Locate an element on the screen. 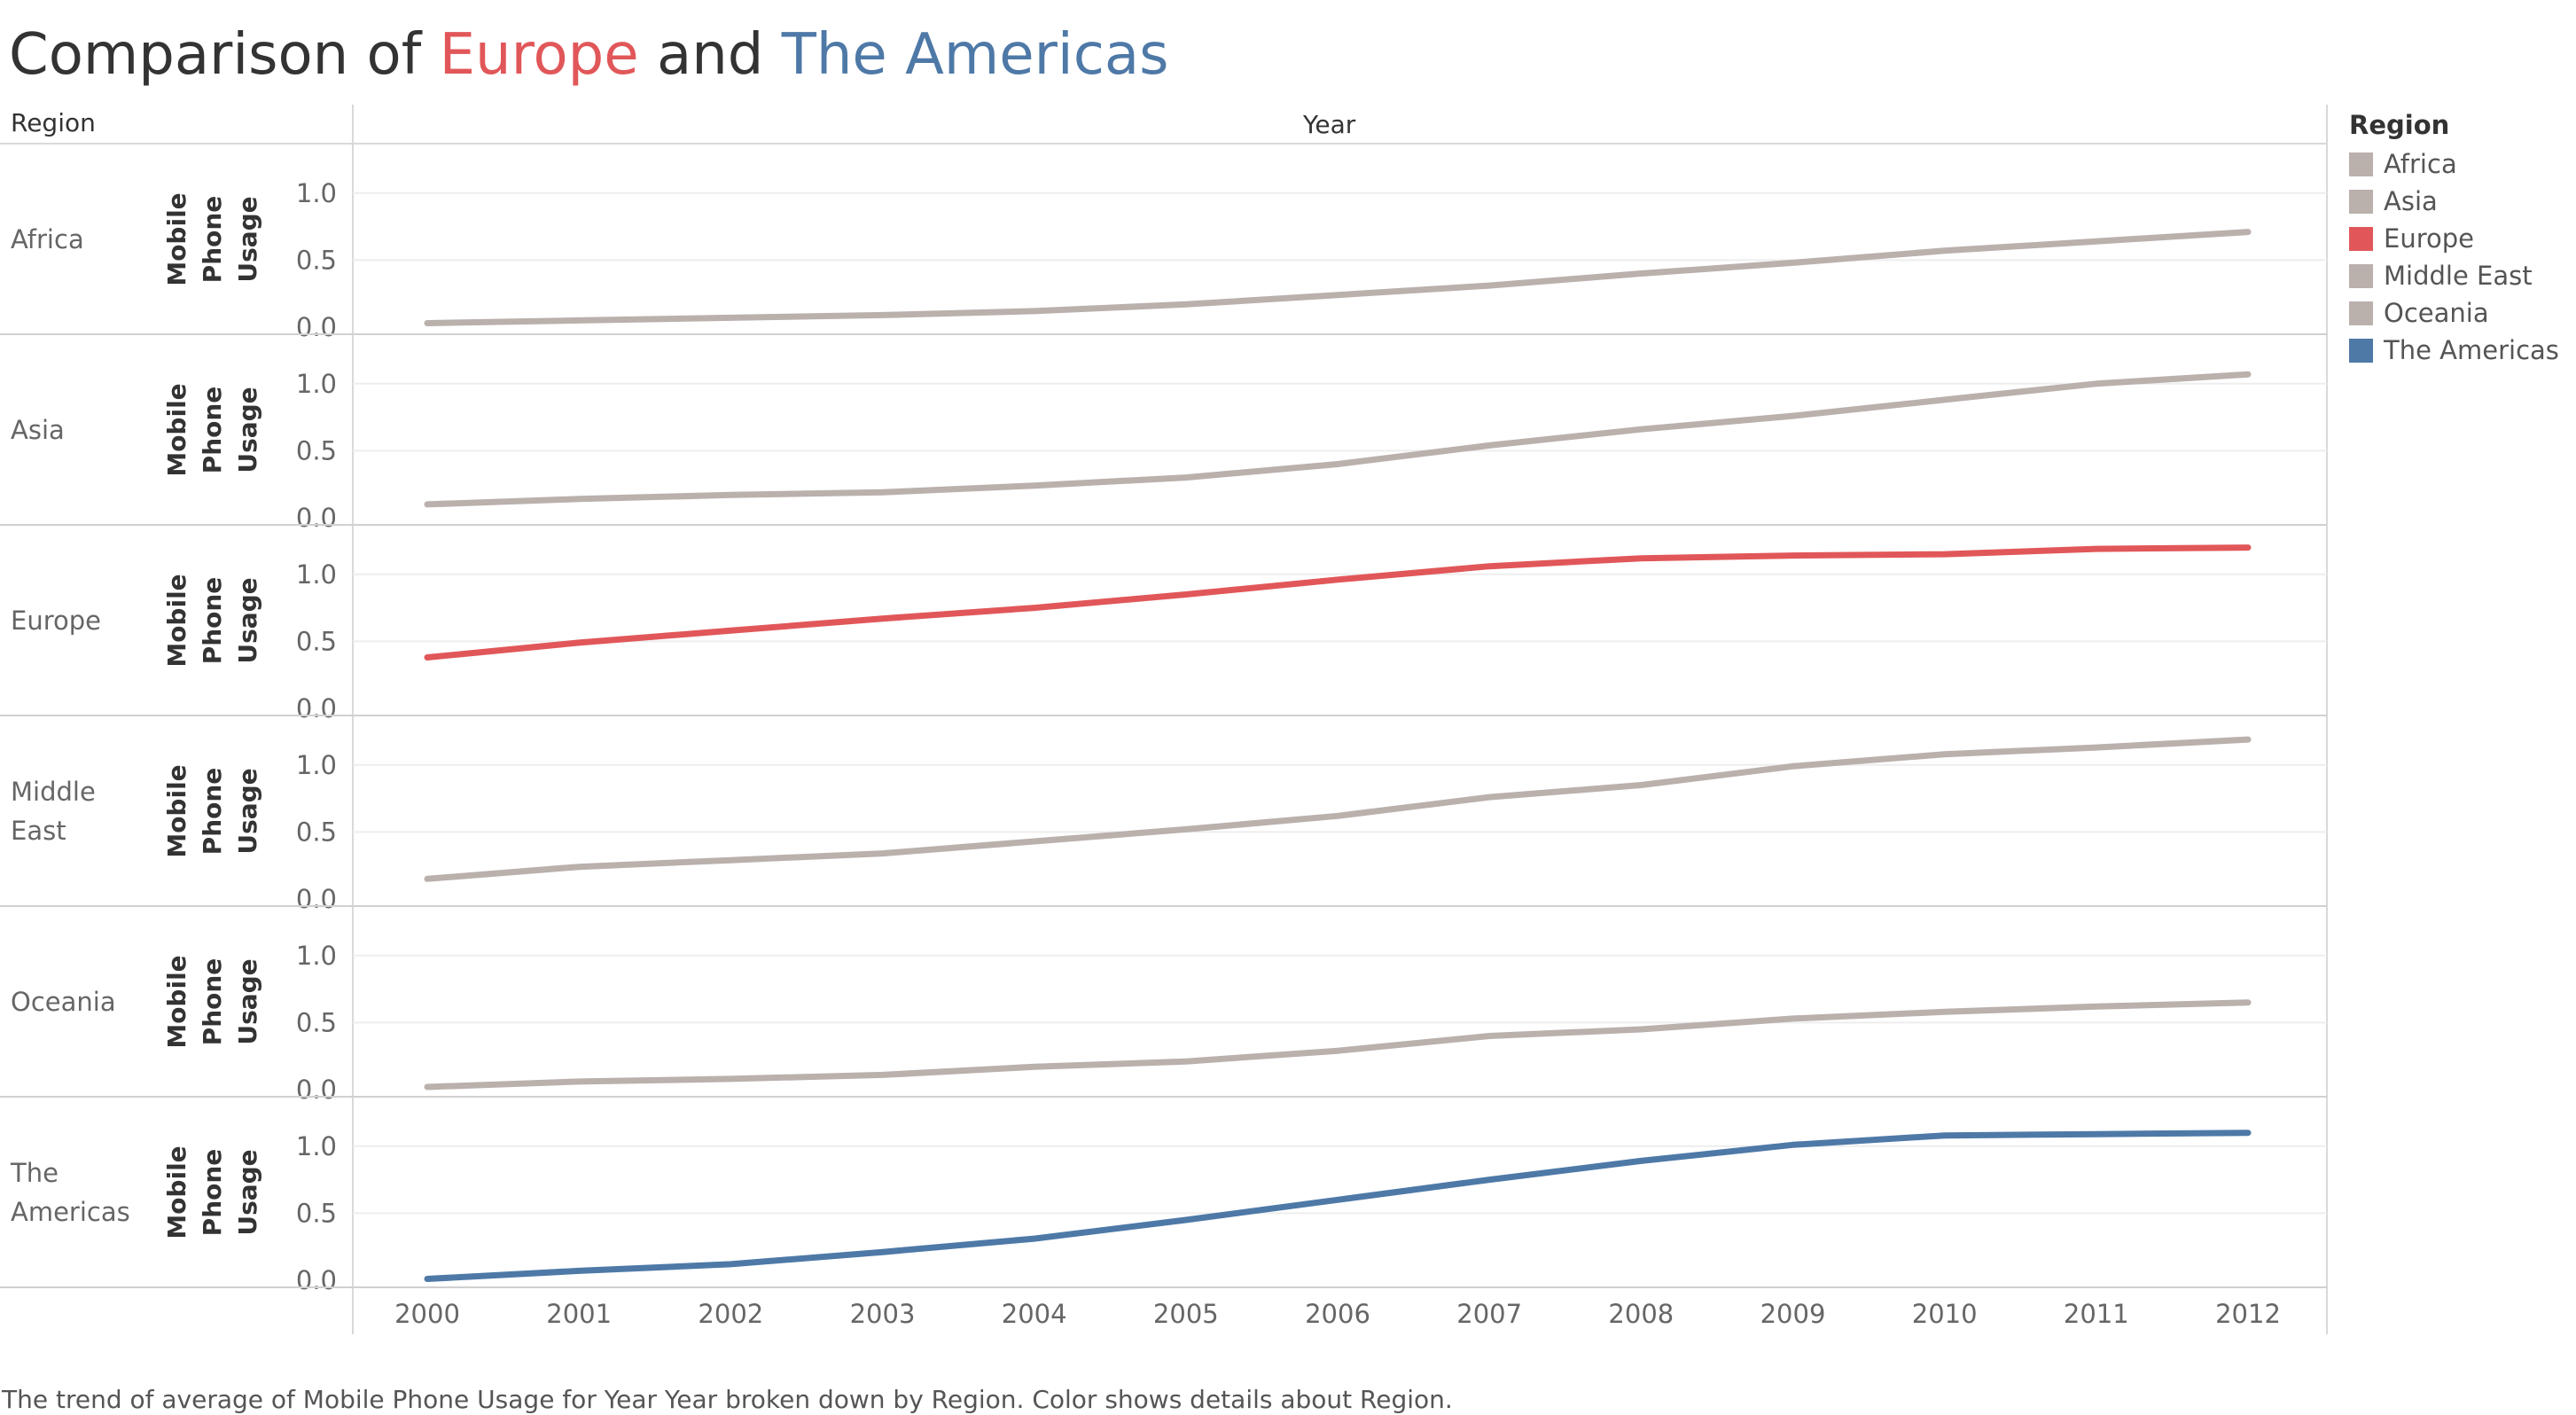 This screenshot has height=1415, width=2576. title-prefix: Comparison of is located at coordinates (224, 55).